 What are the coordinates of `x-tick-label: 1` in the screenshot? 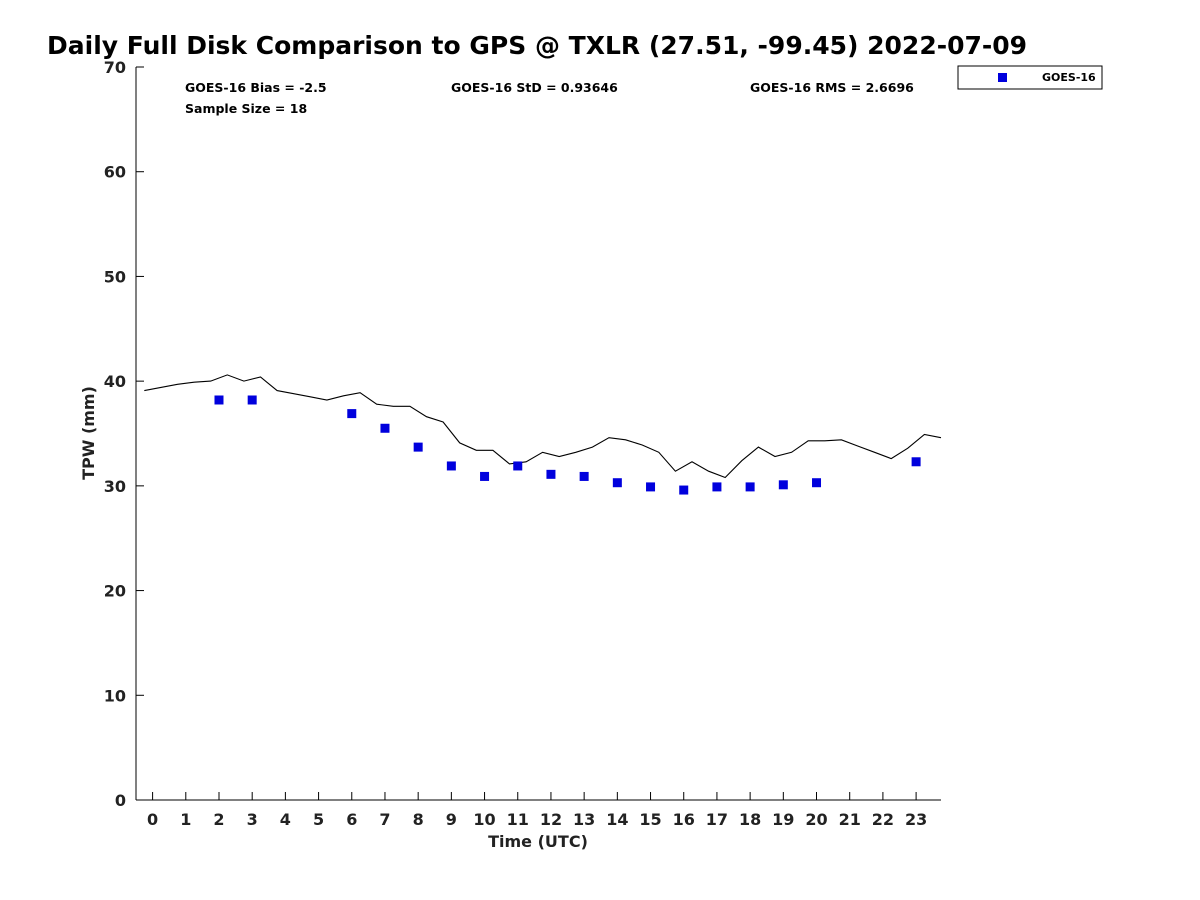 It's located at (185, 819).